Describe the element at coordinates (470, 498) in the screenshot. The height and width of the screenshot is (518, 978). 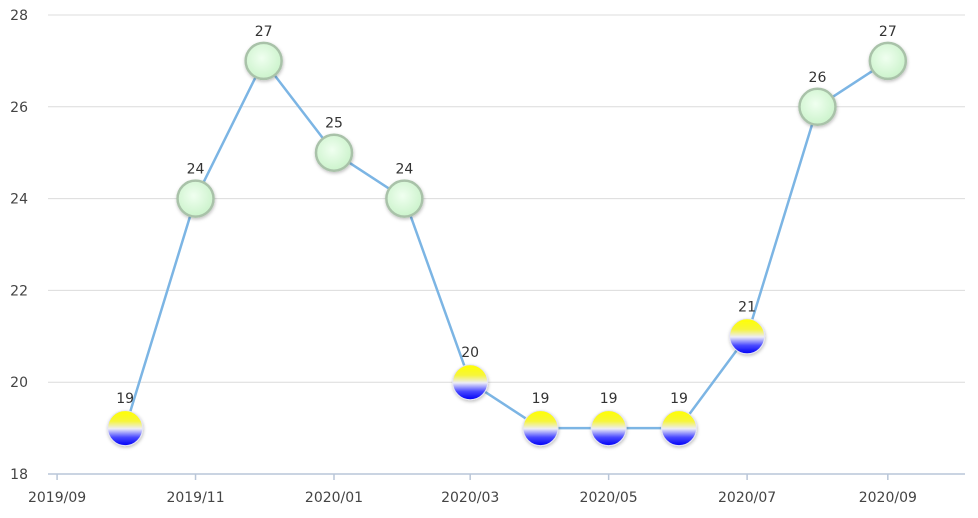
I see `x-tick-label: 2020/03` at that location.